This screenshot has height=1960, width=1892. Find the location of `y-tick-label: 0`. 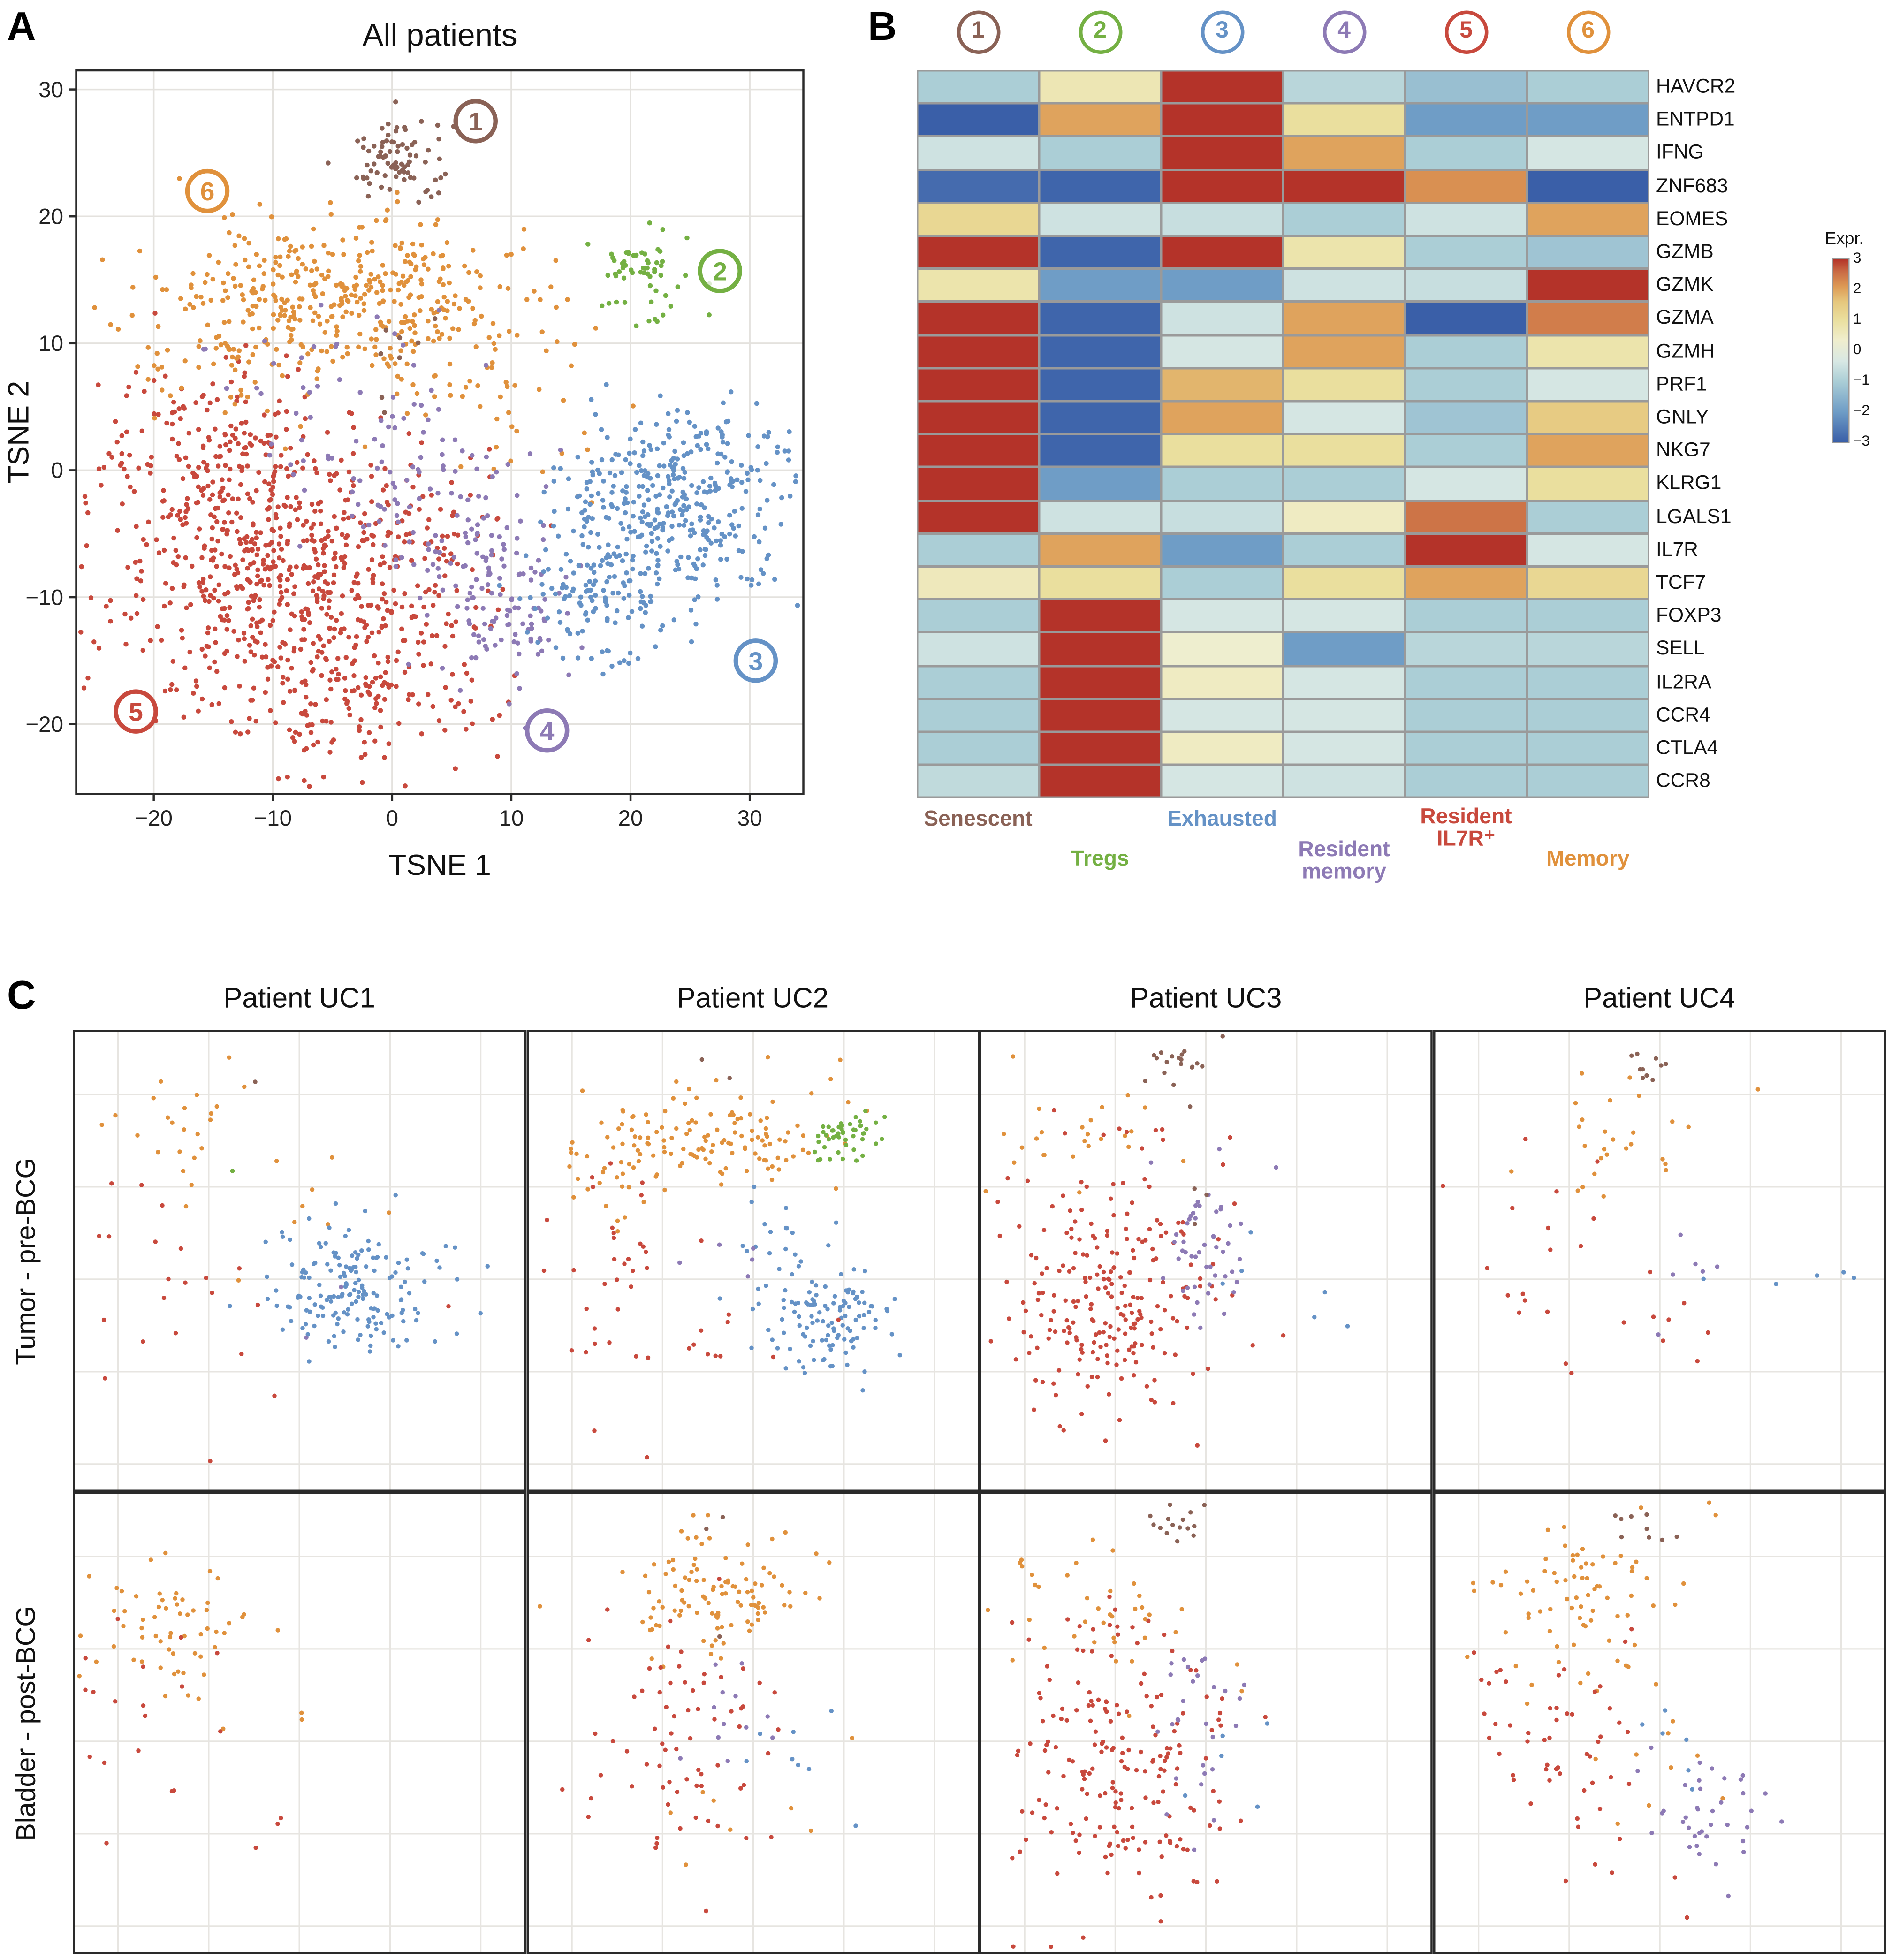

y-tick-label: 0 is located at coordinates (57, 470).